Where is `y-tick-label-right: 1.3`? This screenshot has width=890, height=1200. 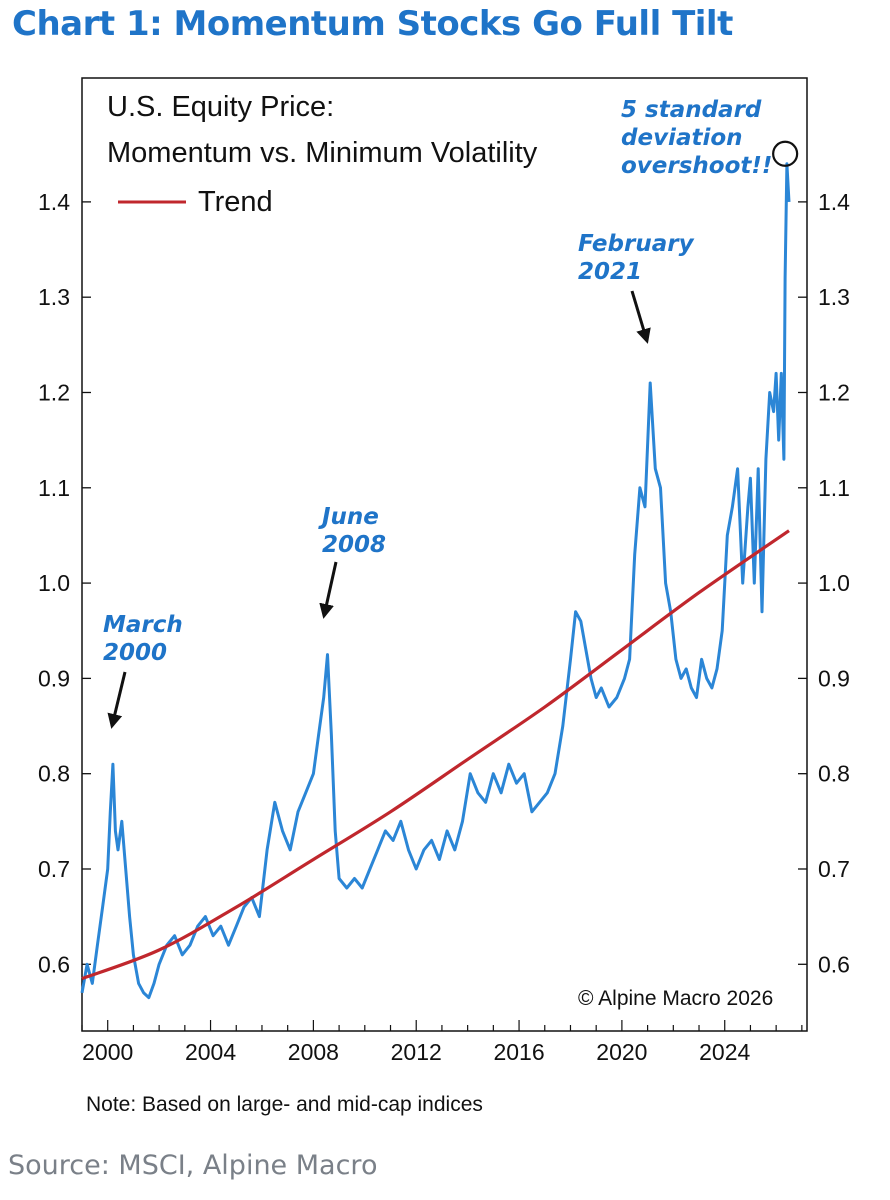 y-tick-label-right: 1.3 is located at coordinates (834, 297).